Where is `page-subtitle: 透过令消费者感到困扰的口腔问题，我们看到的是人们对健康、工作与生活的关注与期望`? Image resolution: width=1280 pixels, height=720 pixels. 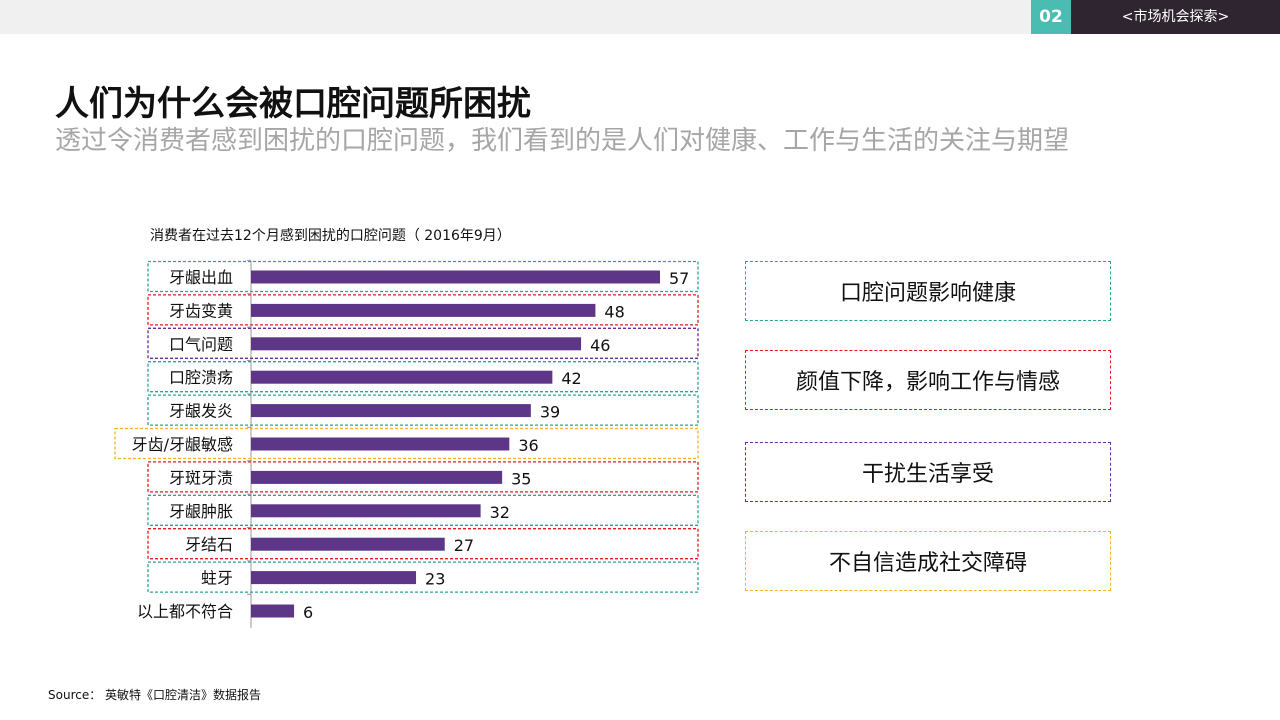 page-subtitle: 透过令消费者感到困扰的口腔问题，我们看到的是人们对健康、工作与生活的关注与期望 is located at coordinates (562, 141).